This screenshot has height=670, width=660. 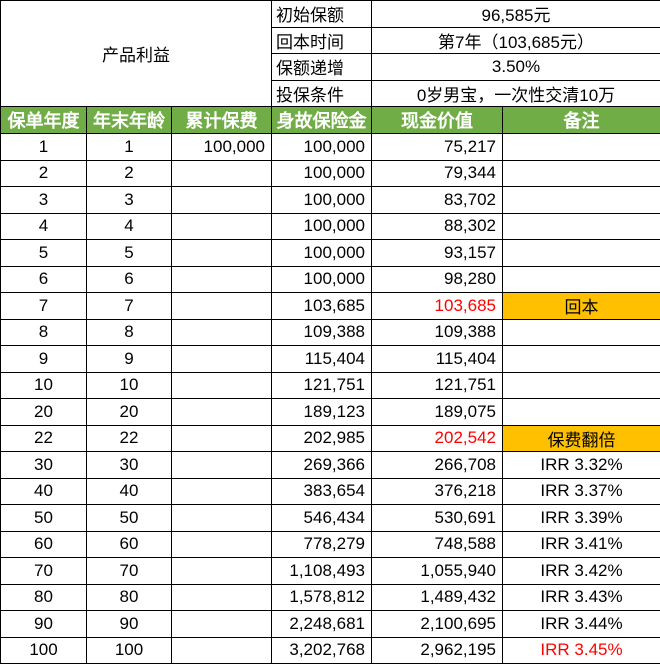 What do you see at coordinates (43, 226) in the screenshot?
I see `policy-year-cell: 4` at bounding box center [43, 226].